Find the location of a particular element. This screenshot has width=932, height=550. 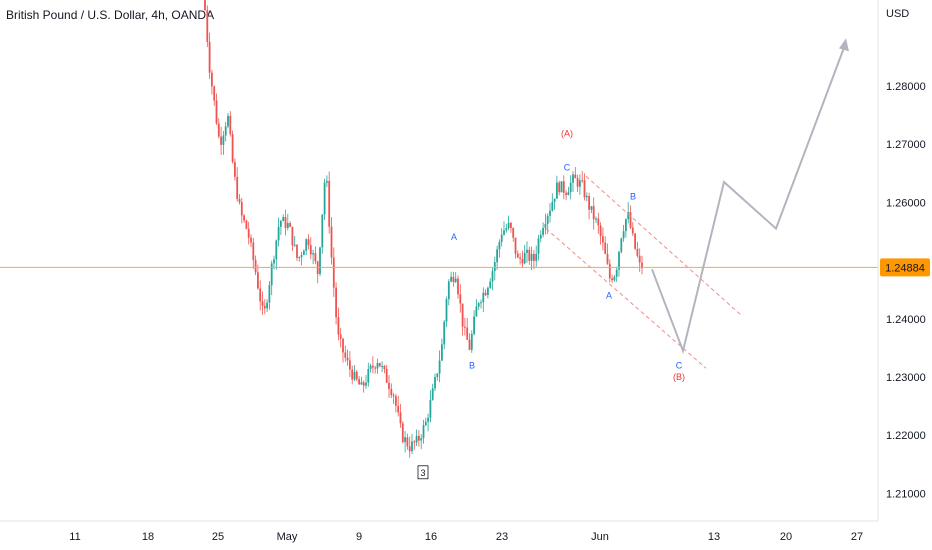

time-tick-label: May is located at coordinates (287, 537).